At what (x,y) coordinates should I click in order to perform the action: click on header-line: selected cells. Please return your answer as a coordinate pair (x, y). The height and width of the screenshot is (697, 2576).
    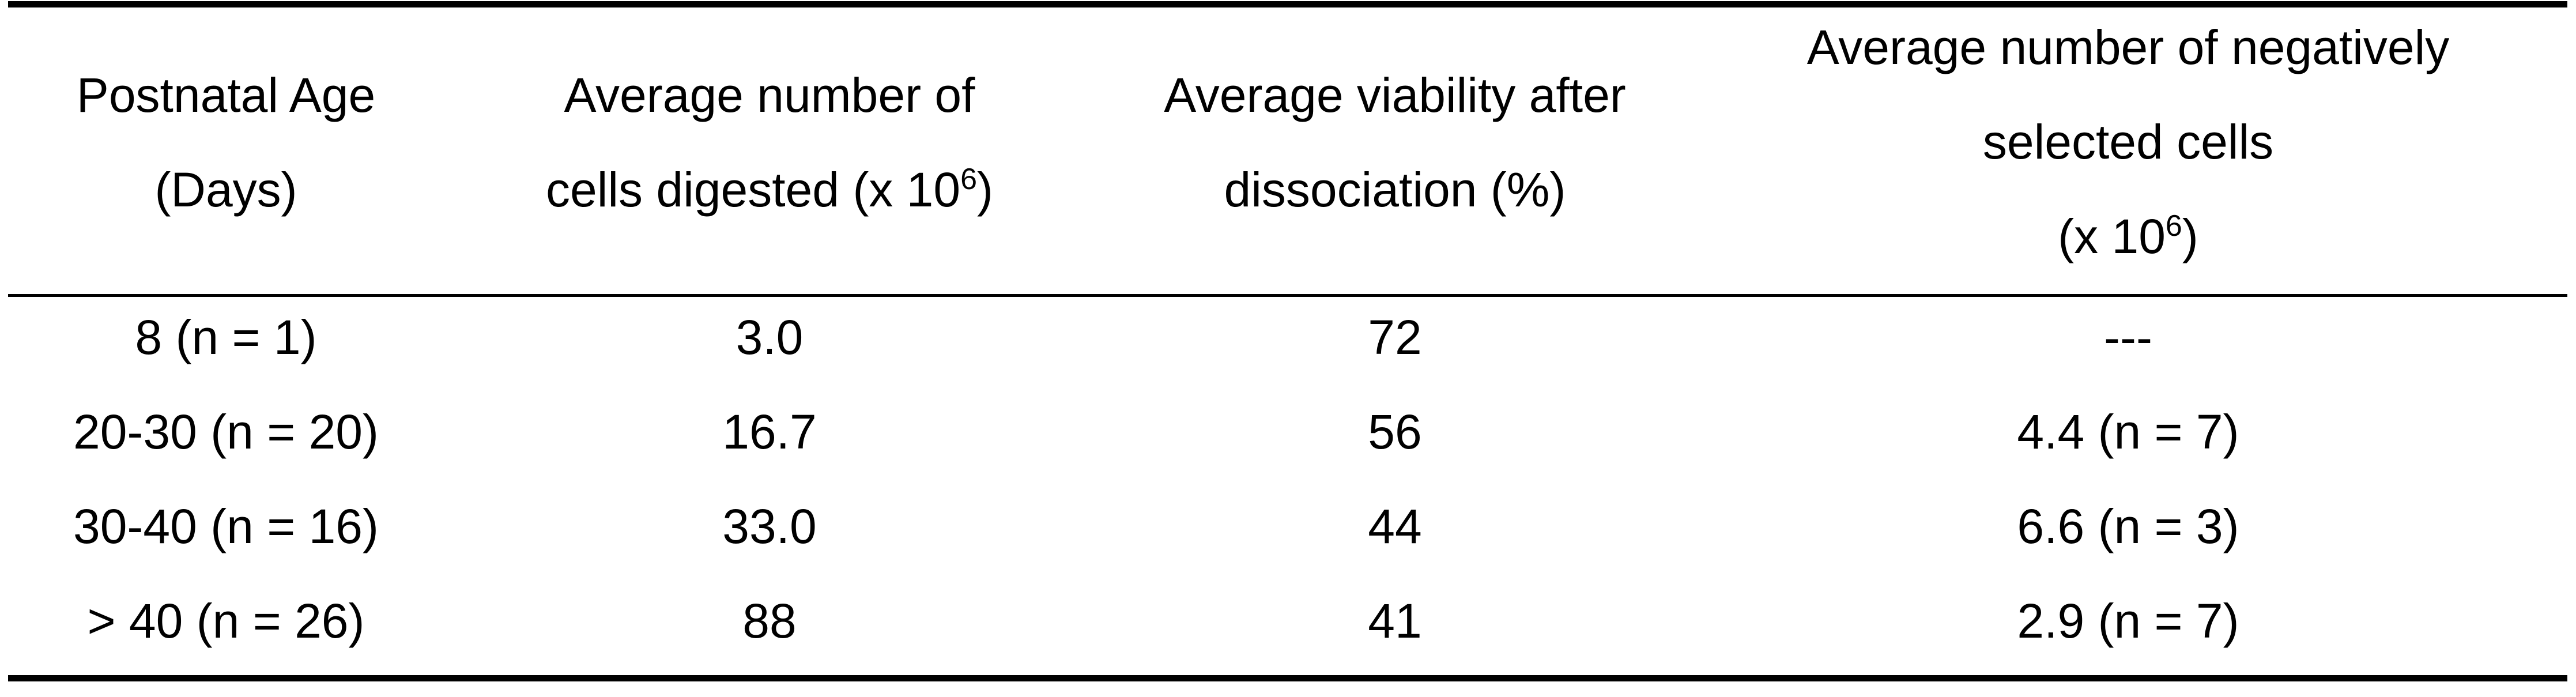
    Looking at the image, I should click on (2128, 142).